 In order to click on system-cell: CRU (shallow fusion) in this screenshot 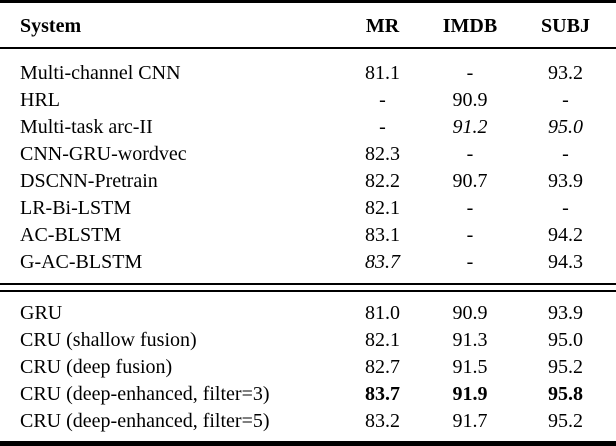, I will do `click(108, 340)`.